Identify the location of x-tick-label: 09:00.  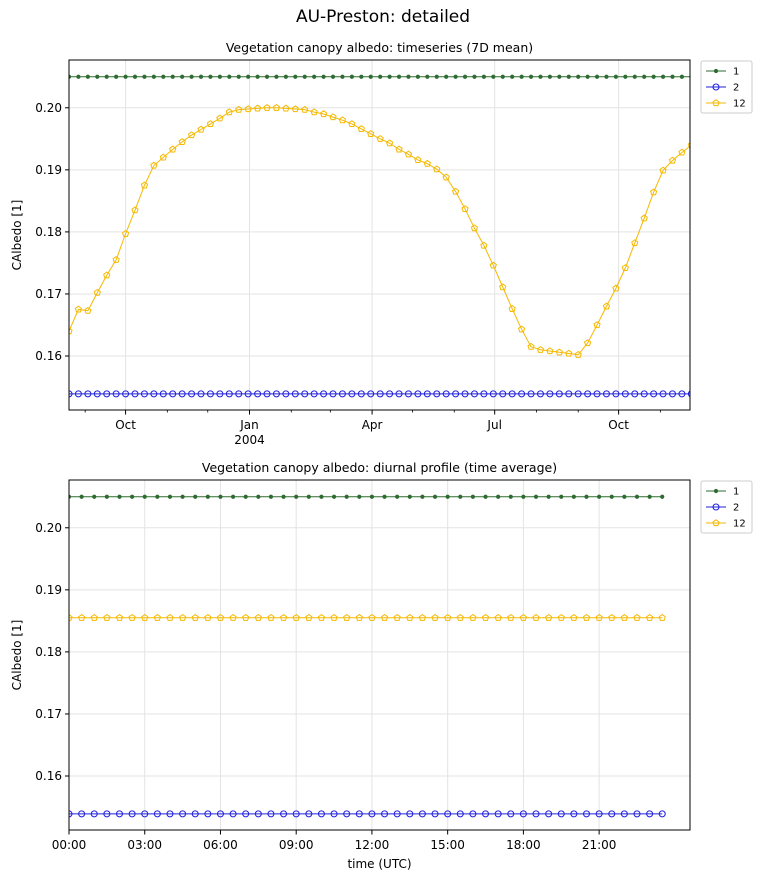
(296, 845).